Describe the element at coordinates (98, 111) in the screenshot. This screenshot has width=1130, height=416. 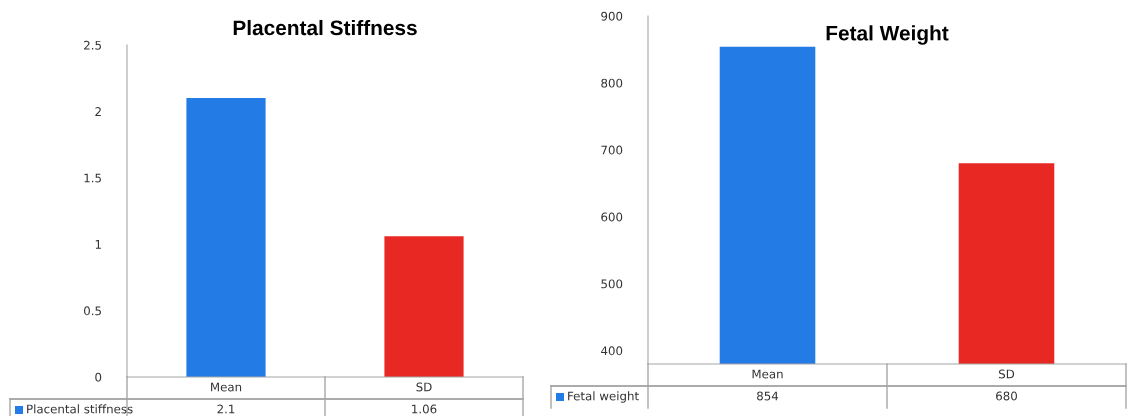
I see `y-tick-label: 2` at that location.